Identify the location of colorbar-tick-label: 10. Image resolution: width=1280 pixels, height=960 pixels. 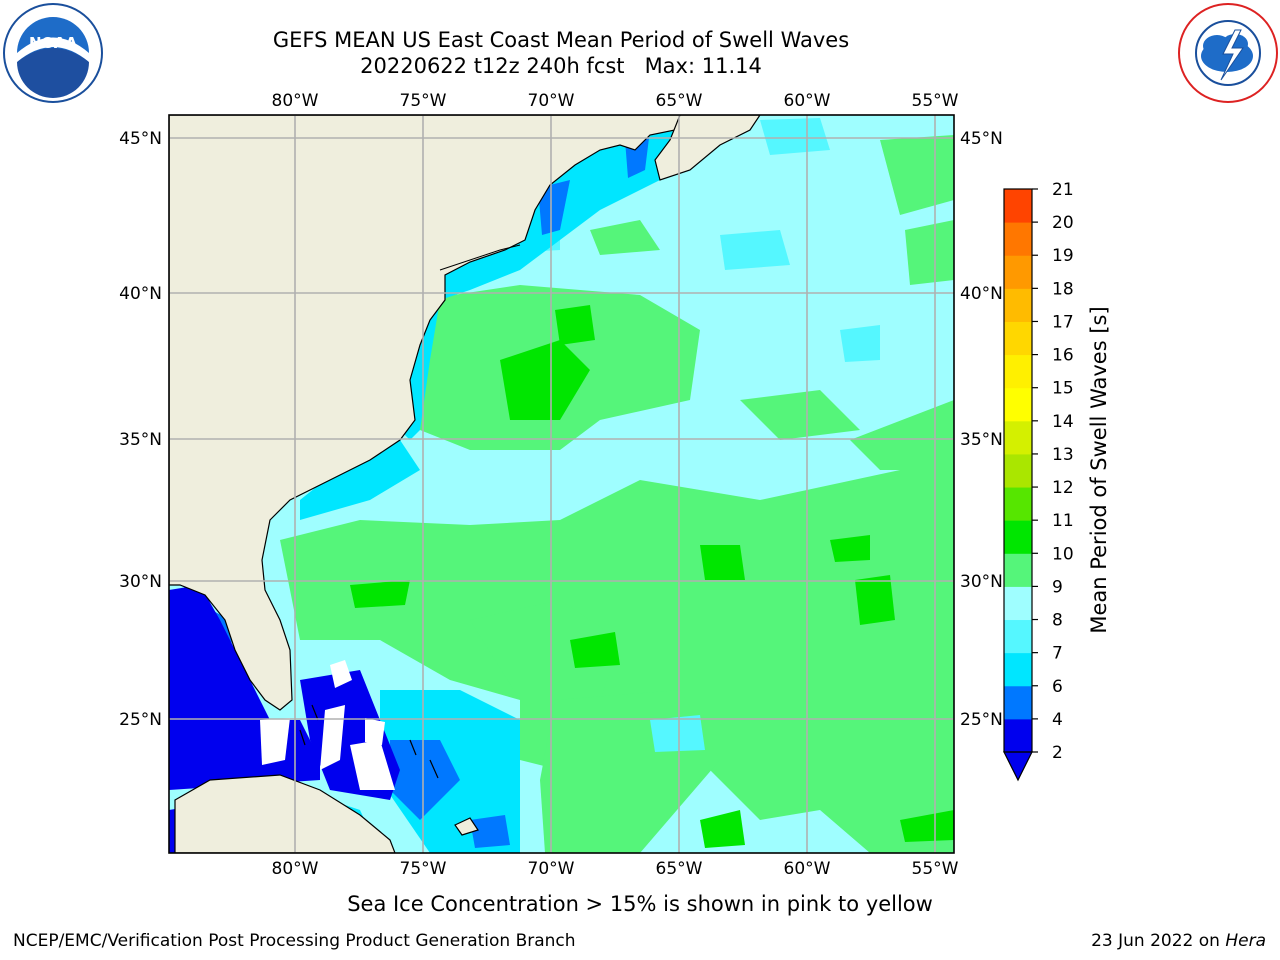
(1063, 554).